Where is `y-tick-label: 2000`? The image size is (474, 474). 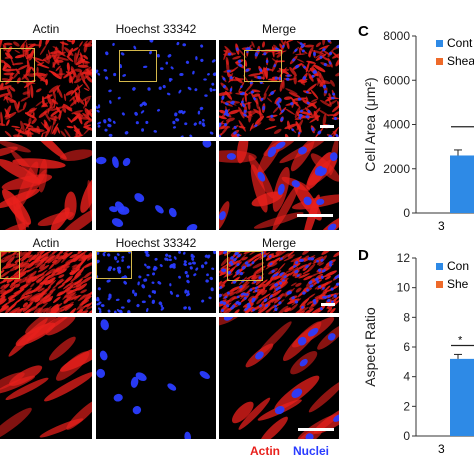 y-tick-label: 2000 is located at coordinates (396, 169).